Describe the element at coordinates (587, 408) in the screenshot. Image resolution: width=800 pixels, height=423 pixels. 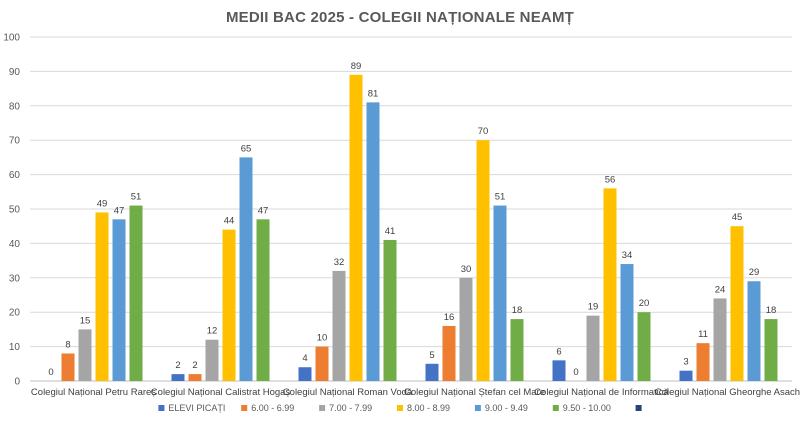
I see `legend-label: 9.50 - 10.00` at that location.